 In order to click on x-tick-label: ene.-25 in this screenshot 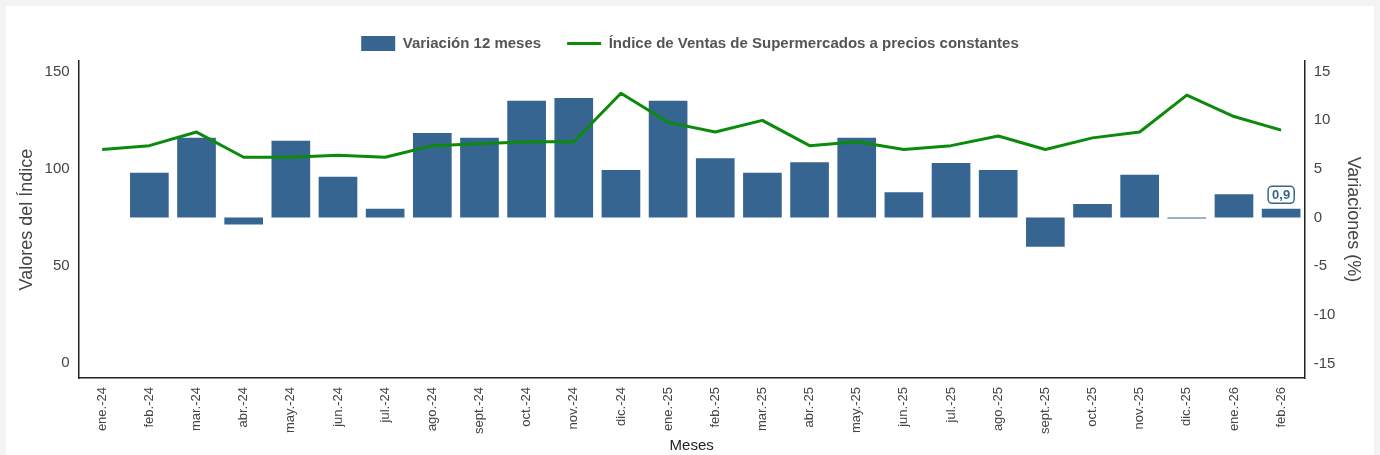, I will do `click(667, 409)`.